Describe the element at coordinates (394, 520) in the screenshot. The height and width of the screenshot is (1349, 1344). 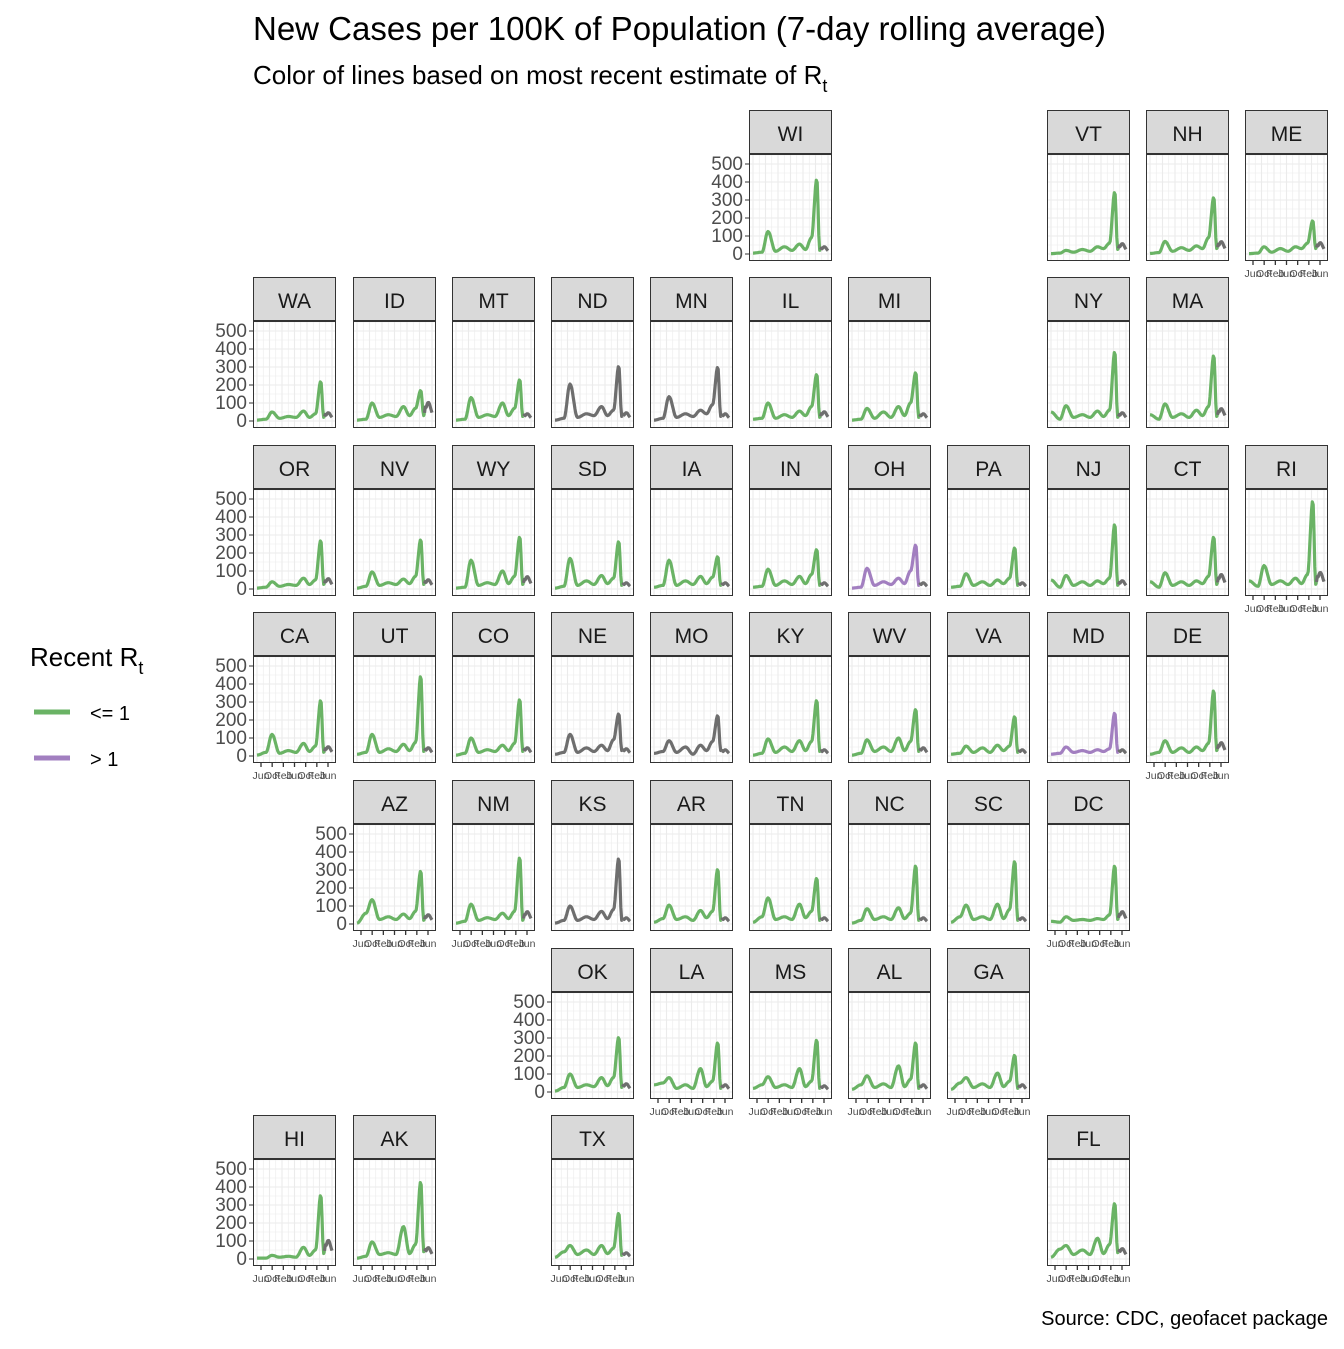
I see `facet-nv: NV` at that location.